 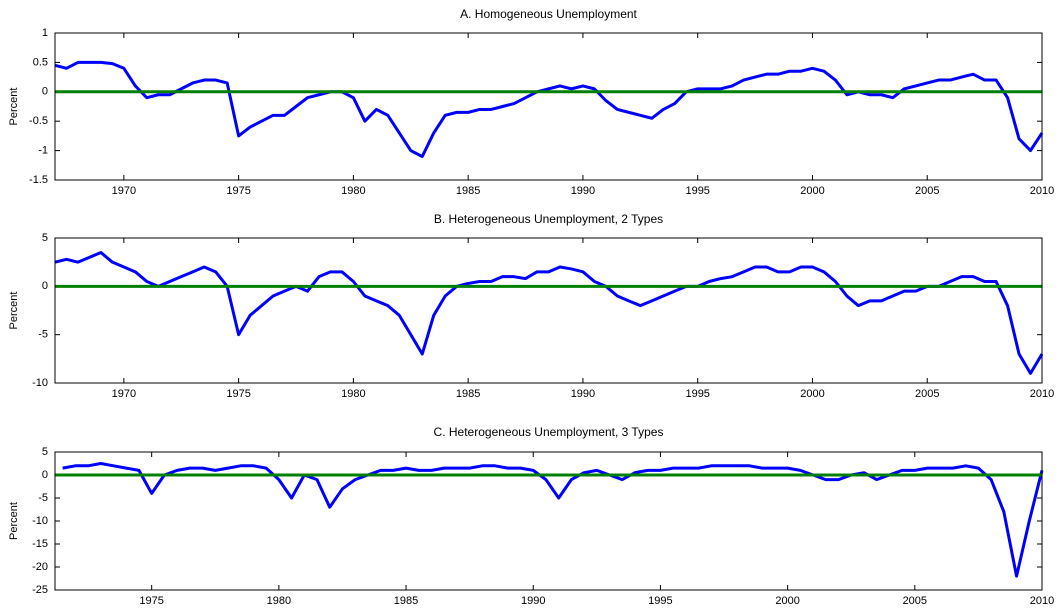 What do you see at coordinates (43, 151) in the screenshot?
I see `y-tick-label: -1` at bounding box center [43, 151].